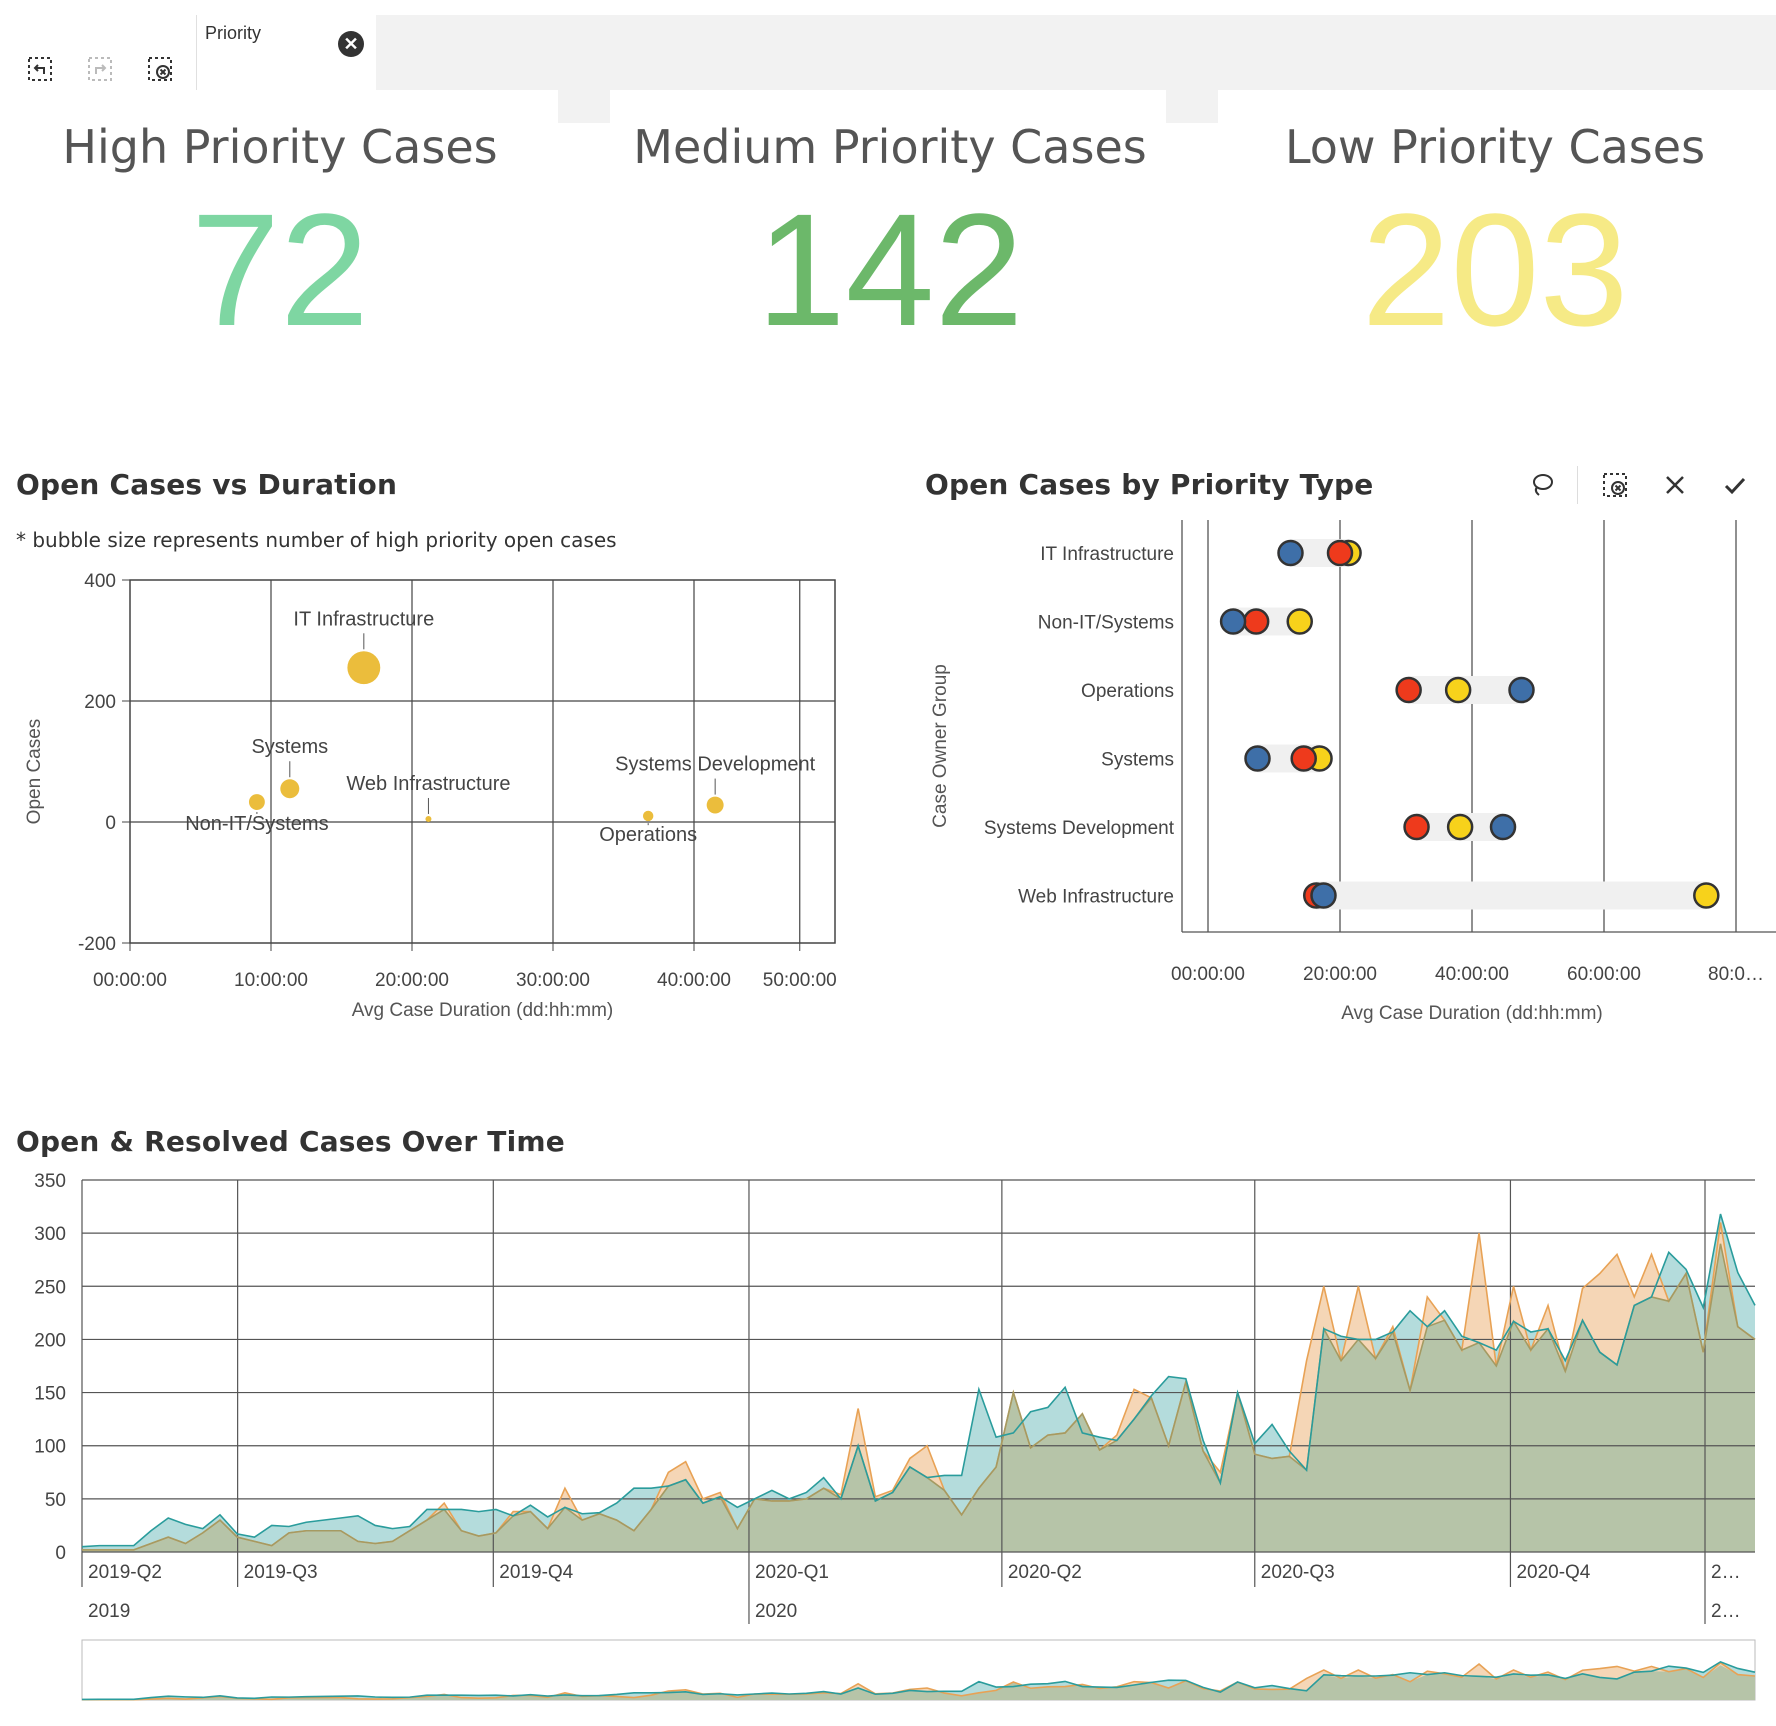 This screenshot has height=1726, width=1776. Describe the element at coordinates (1542, 485) in the screenshot. I see `lasso-icon` at that location.